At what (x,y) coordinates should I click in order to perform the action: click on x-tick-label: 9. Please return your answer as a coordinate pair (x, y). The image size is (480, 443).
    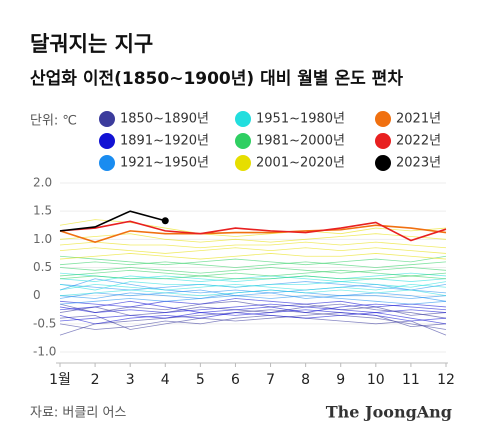
    Looking at the image, I should click on (340, 380).